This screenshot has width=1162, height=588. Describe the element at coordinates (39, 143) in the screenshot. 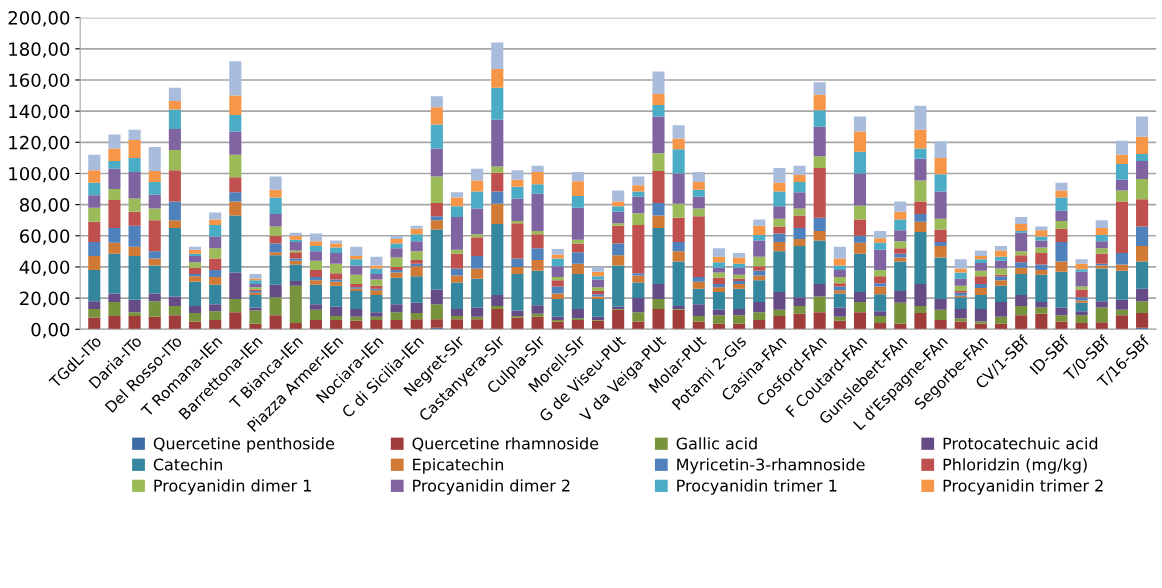

I see `y-tick-label: 120,00` at that location.